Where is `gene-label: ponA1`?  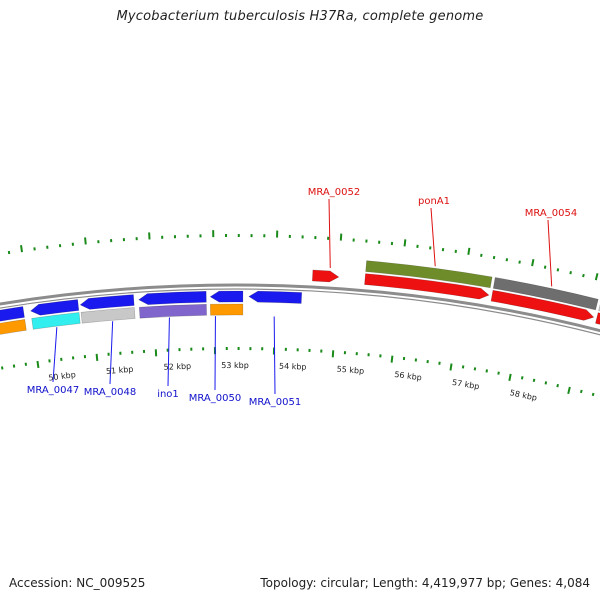 gene-label: ponA1 is located at coordinates (434, 201).